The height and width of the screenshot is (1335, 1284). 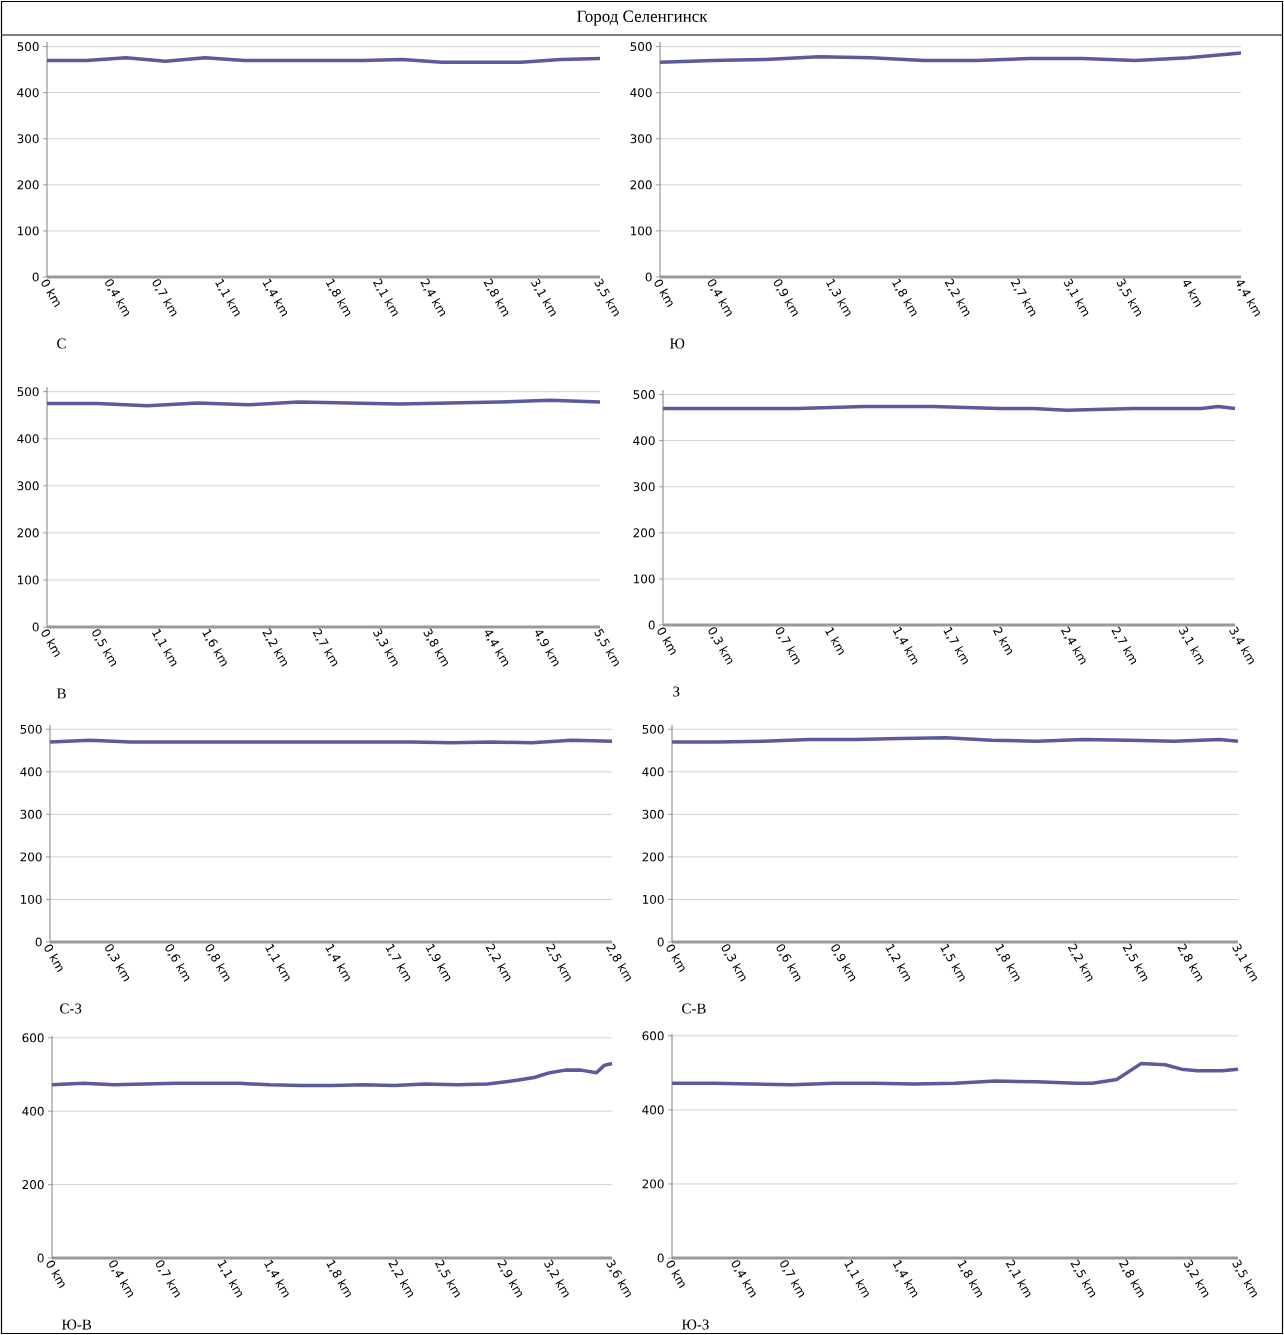 I want to click on x-tick-label: 3,6 km, so click(x=618, y=1278).